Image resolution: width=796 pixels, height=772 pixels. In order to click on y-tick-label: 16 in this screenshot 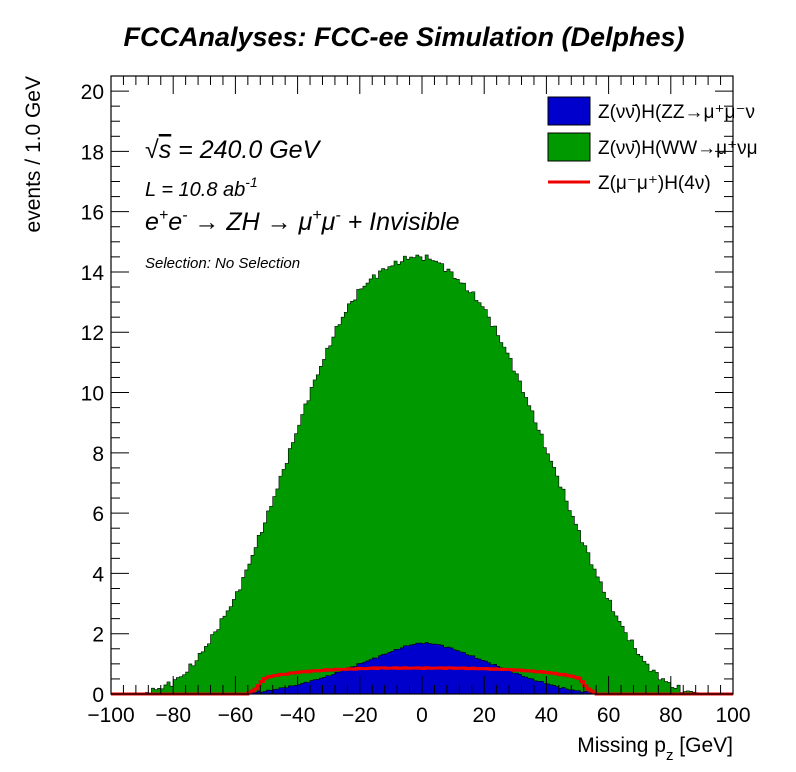, I will do `click(92, 213)`.